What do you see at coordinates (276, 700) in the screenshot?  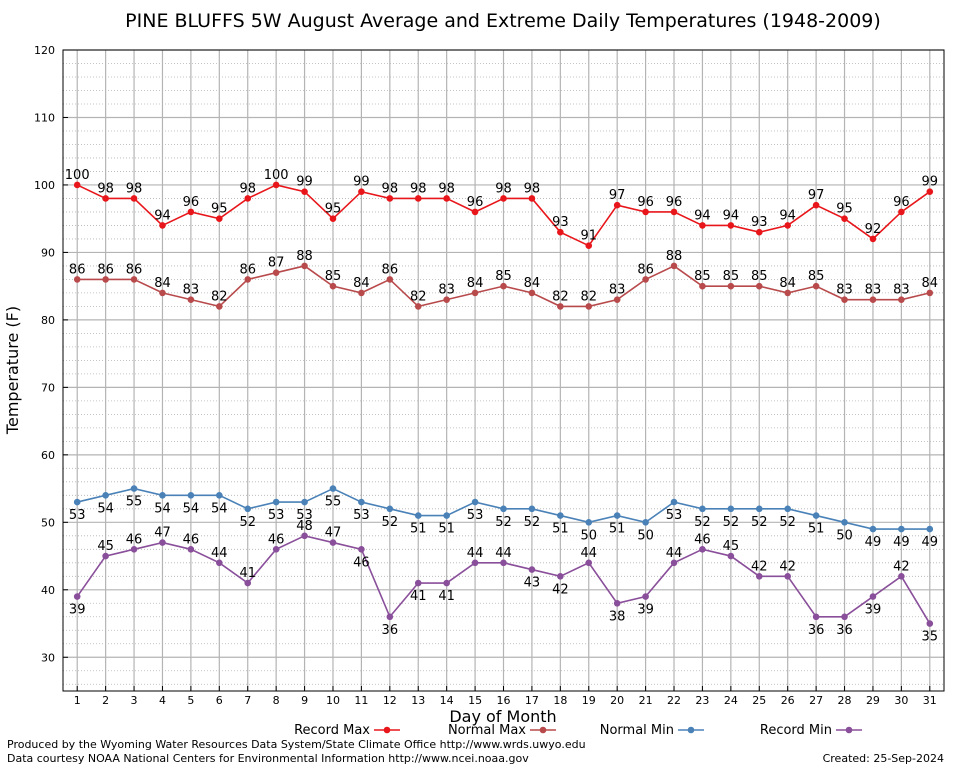 I see `x-tick-label: 8` at bounding box center [276, 700].